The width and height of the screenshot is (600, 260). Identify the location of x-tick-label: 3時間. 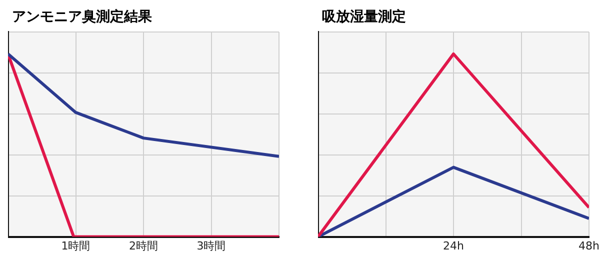
(211, 245).